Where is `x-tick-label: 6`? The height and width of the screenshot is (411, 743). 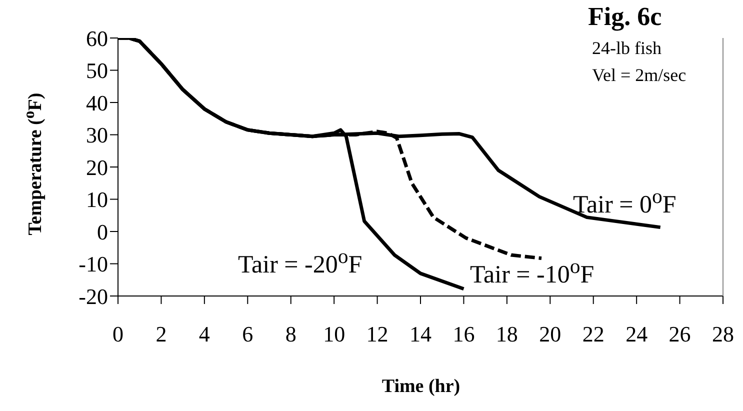 x-tick-label: 6 is located at coordinates (248, 334).